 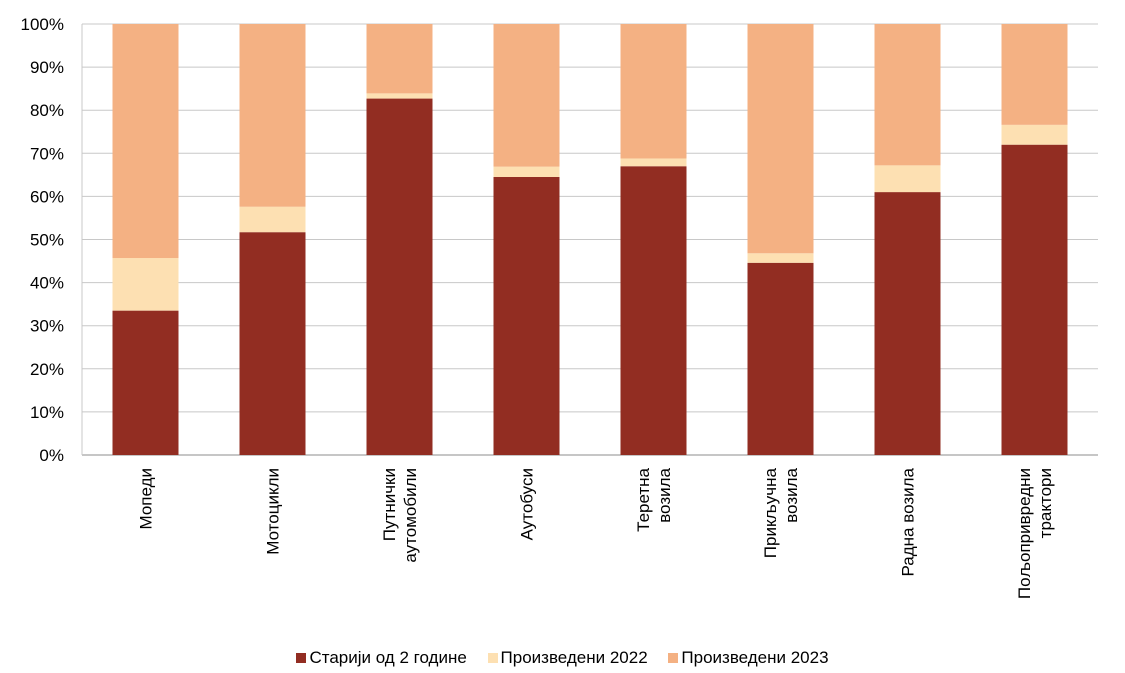 What do you see at coordinates (908, 521) in the screenshot?
I see `category-label: Радна возила` at bounding box center [908, 521].